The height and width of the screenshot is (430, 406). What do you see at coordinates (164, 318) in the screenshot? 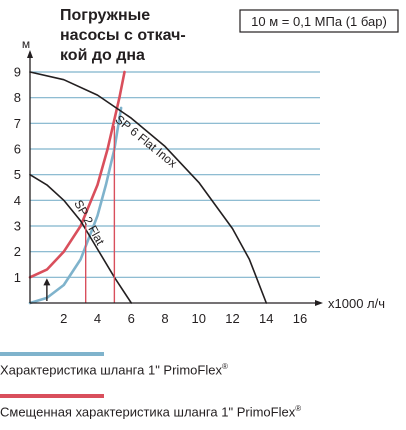
I see `x-tick-label-8: 8` at bounding box center [164, 318].